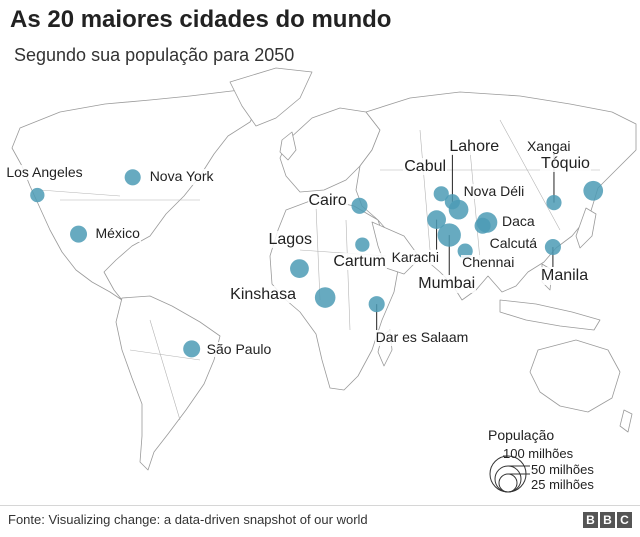 This screenshot has width=640, height=537. What do you see at coordinates (79, 234) in the screenshot?
I see `city-bubble-mexico` at bounding box center [79, 234].